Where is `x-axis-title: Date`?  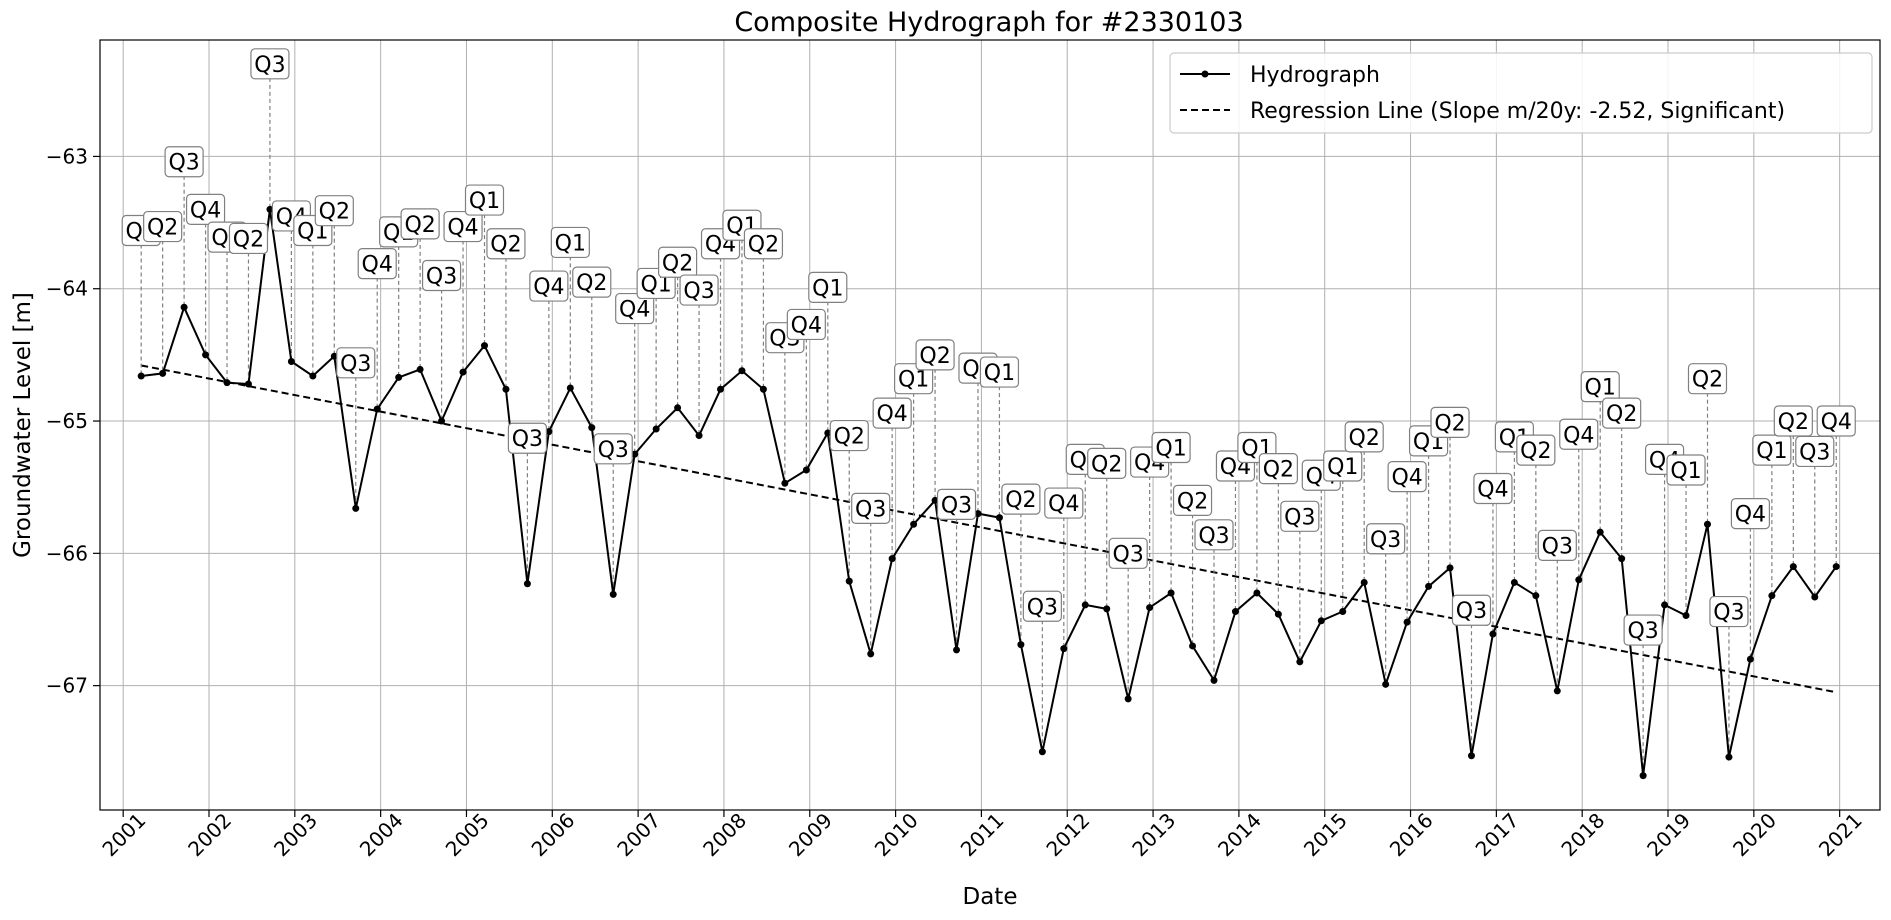
x-axis-title: Date is located at coordinates (990, 897).